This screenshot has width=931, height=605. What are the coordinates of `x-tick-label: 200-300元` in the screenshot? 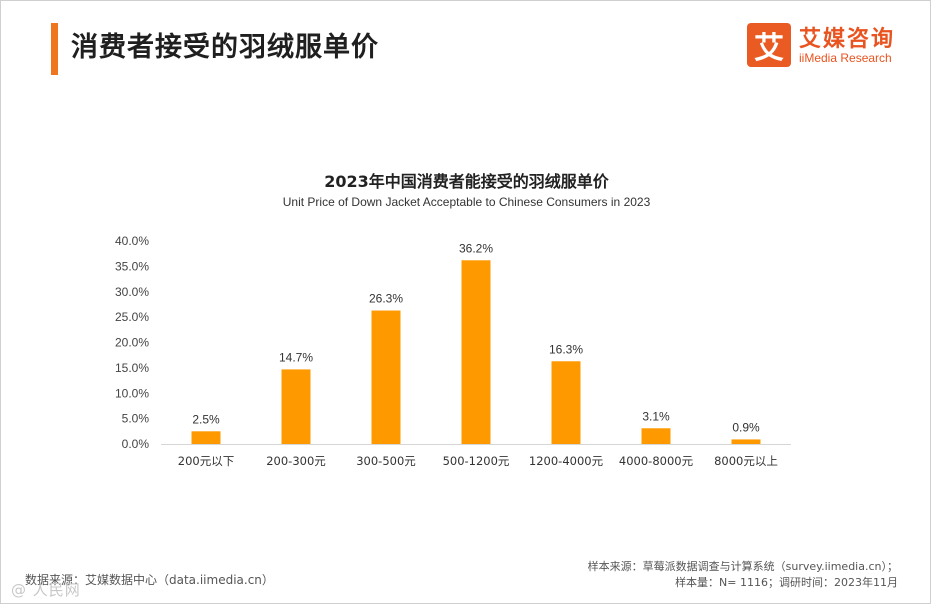 It's located at (296, 461).